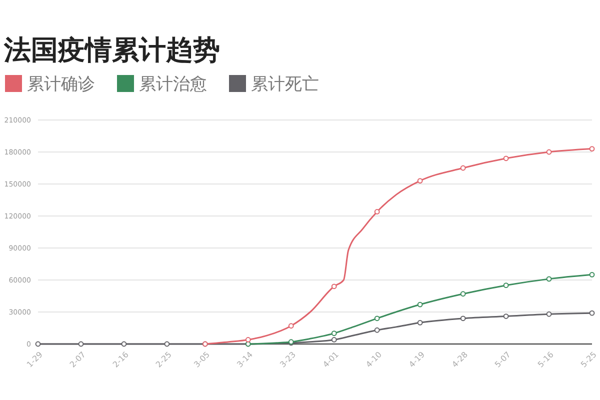 Image resolution: width=600 pixels, height=400 pixels. Describe the element at coordinates (285, 84) in the screenshot. I see `legend-label: 累计死亡` at that location.